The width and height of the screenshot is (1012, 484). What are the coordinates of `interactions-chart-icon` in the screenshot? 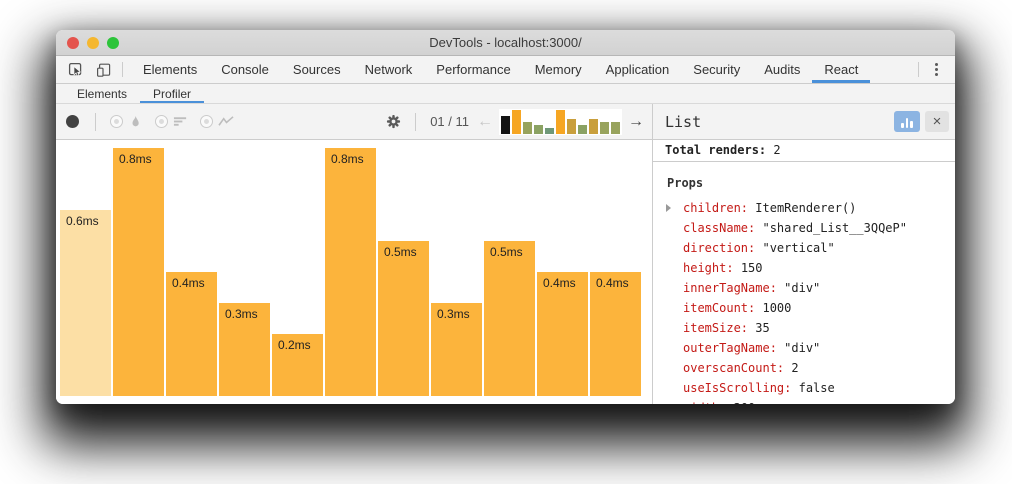 It's located at (226, 121).